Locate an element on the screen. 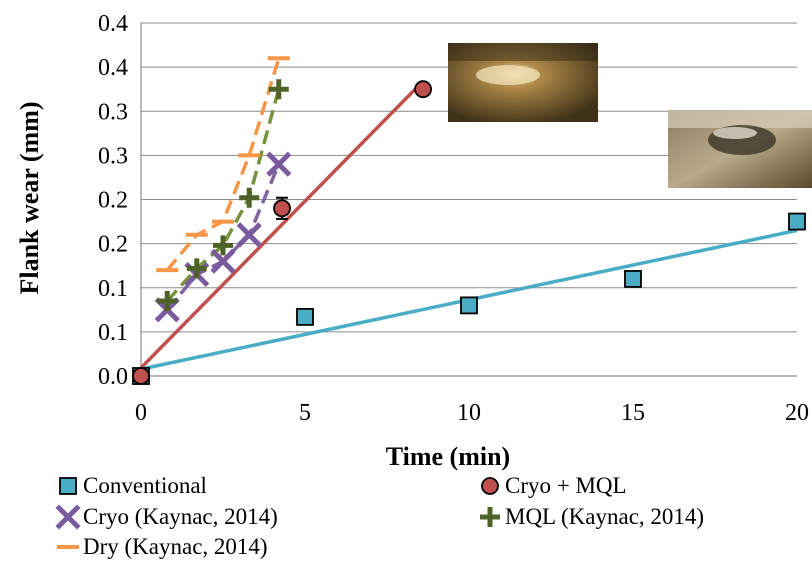 This screenshot has height=570, width=812. legend-label: Cryo + MQL is located at coordinates (566, 485).